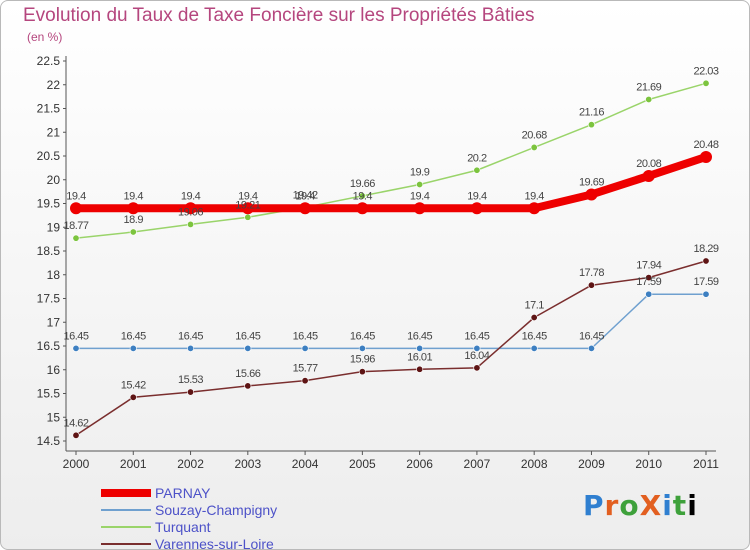 This screenshot has height=550, width=750. What do you see at coordinates (49, 251) in the screenshot?
I see `y-tick-label: 18.5` at bounding box center [49, 251].